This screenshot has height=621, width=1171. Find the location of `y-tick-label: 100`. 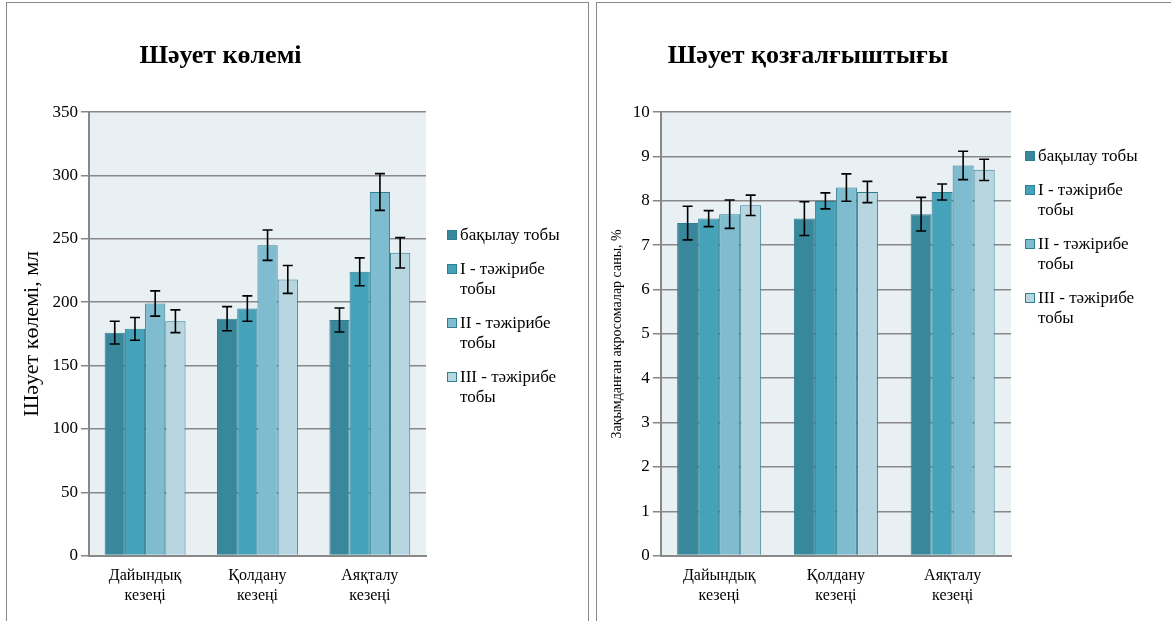

y-tick-label: 100 is located at coordinates (65, 428).